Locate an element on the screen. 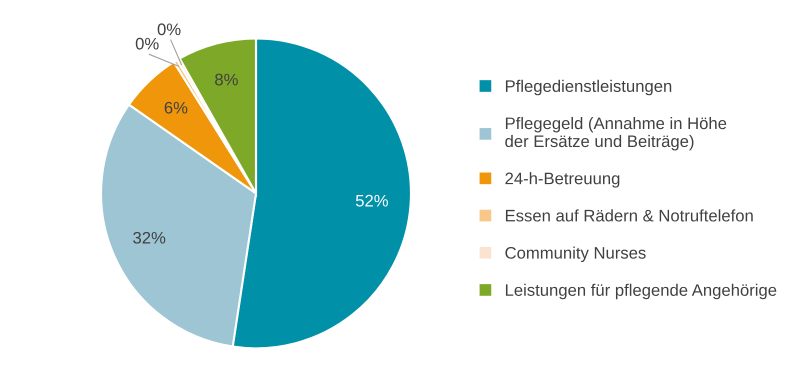 This screenshot has height=379, width=800. legend-label: Pflegedienstleistungen is located at coordinates (589, 88).